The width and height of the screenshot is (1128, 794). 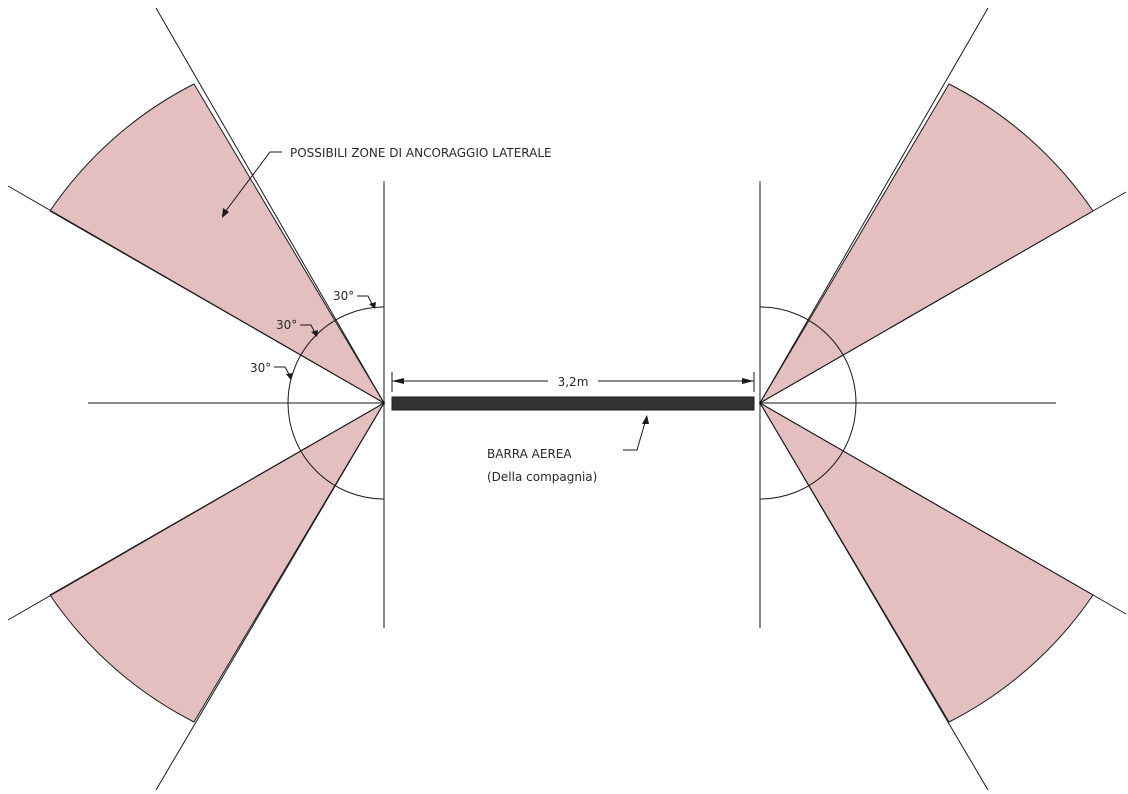 I want to click on dimension-arrow-right, so click(x=748, y=381).